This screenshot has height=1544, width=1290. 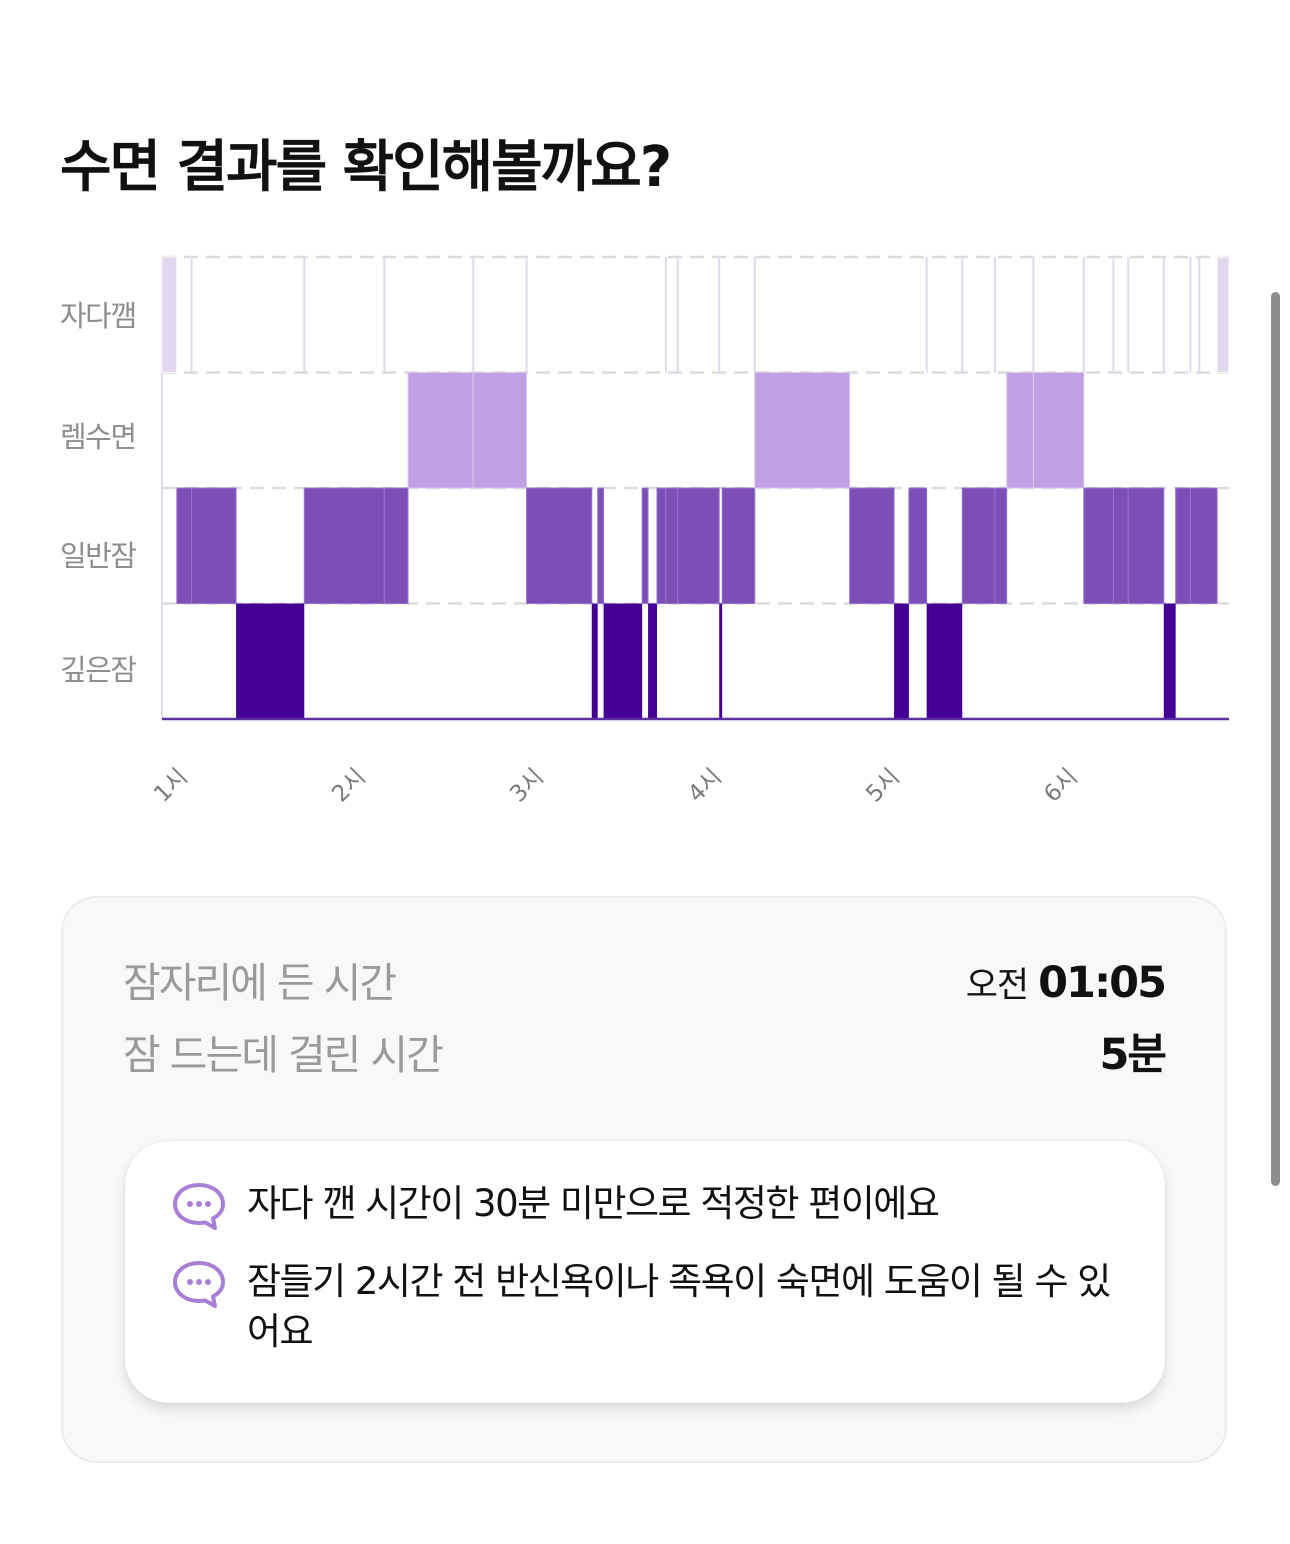 I want to click on tip-text: 자다 깬 시간이 30분 미만으로 적정한 편이에요, so click(x=593, y=1203).